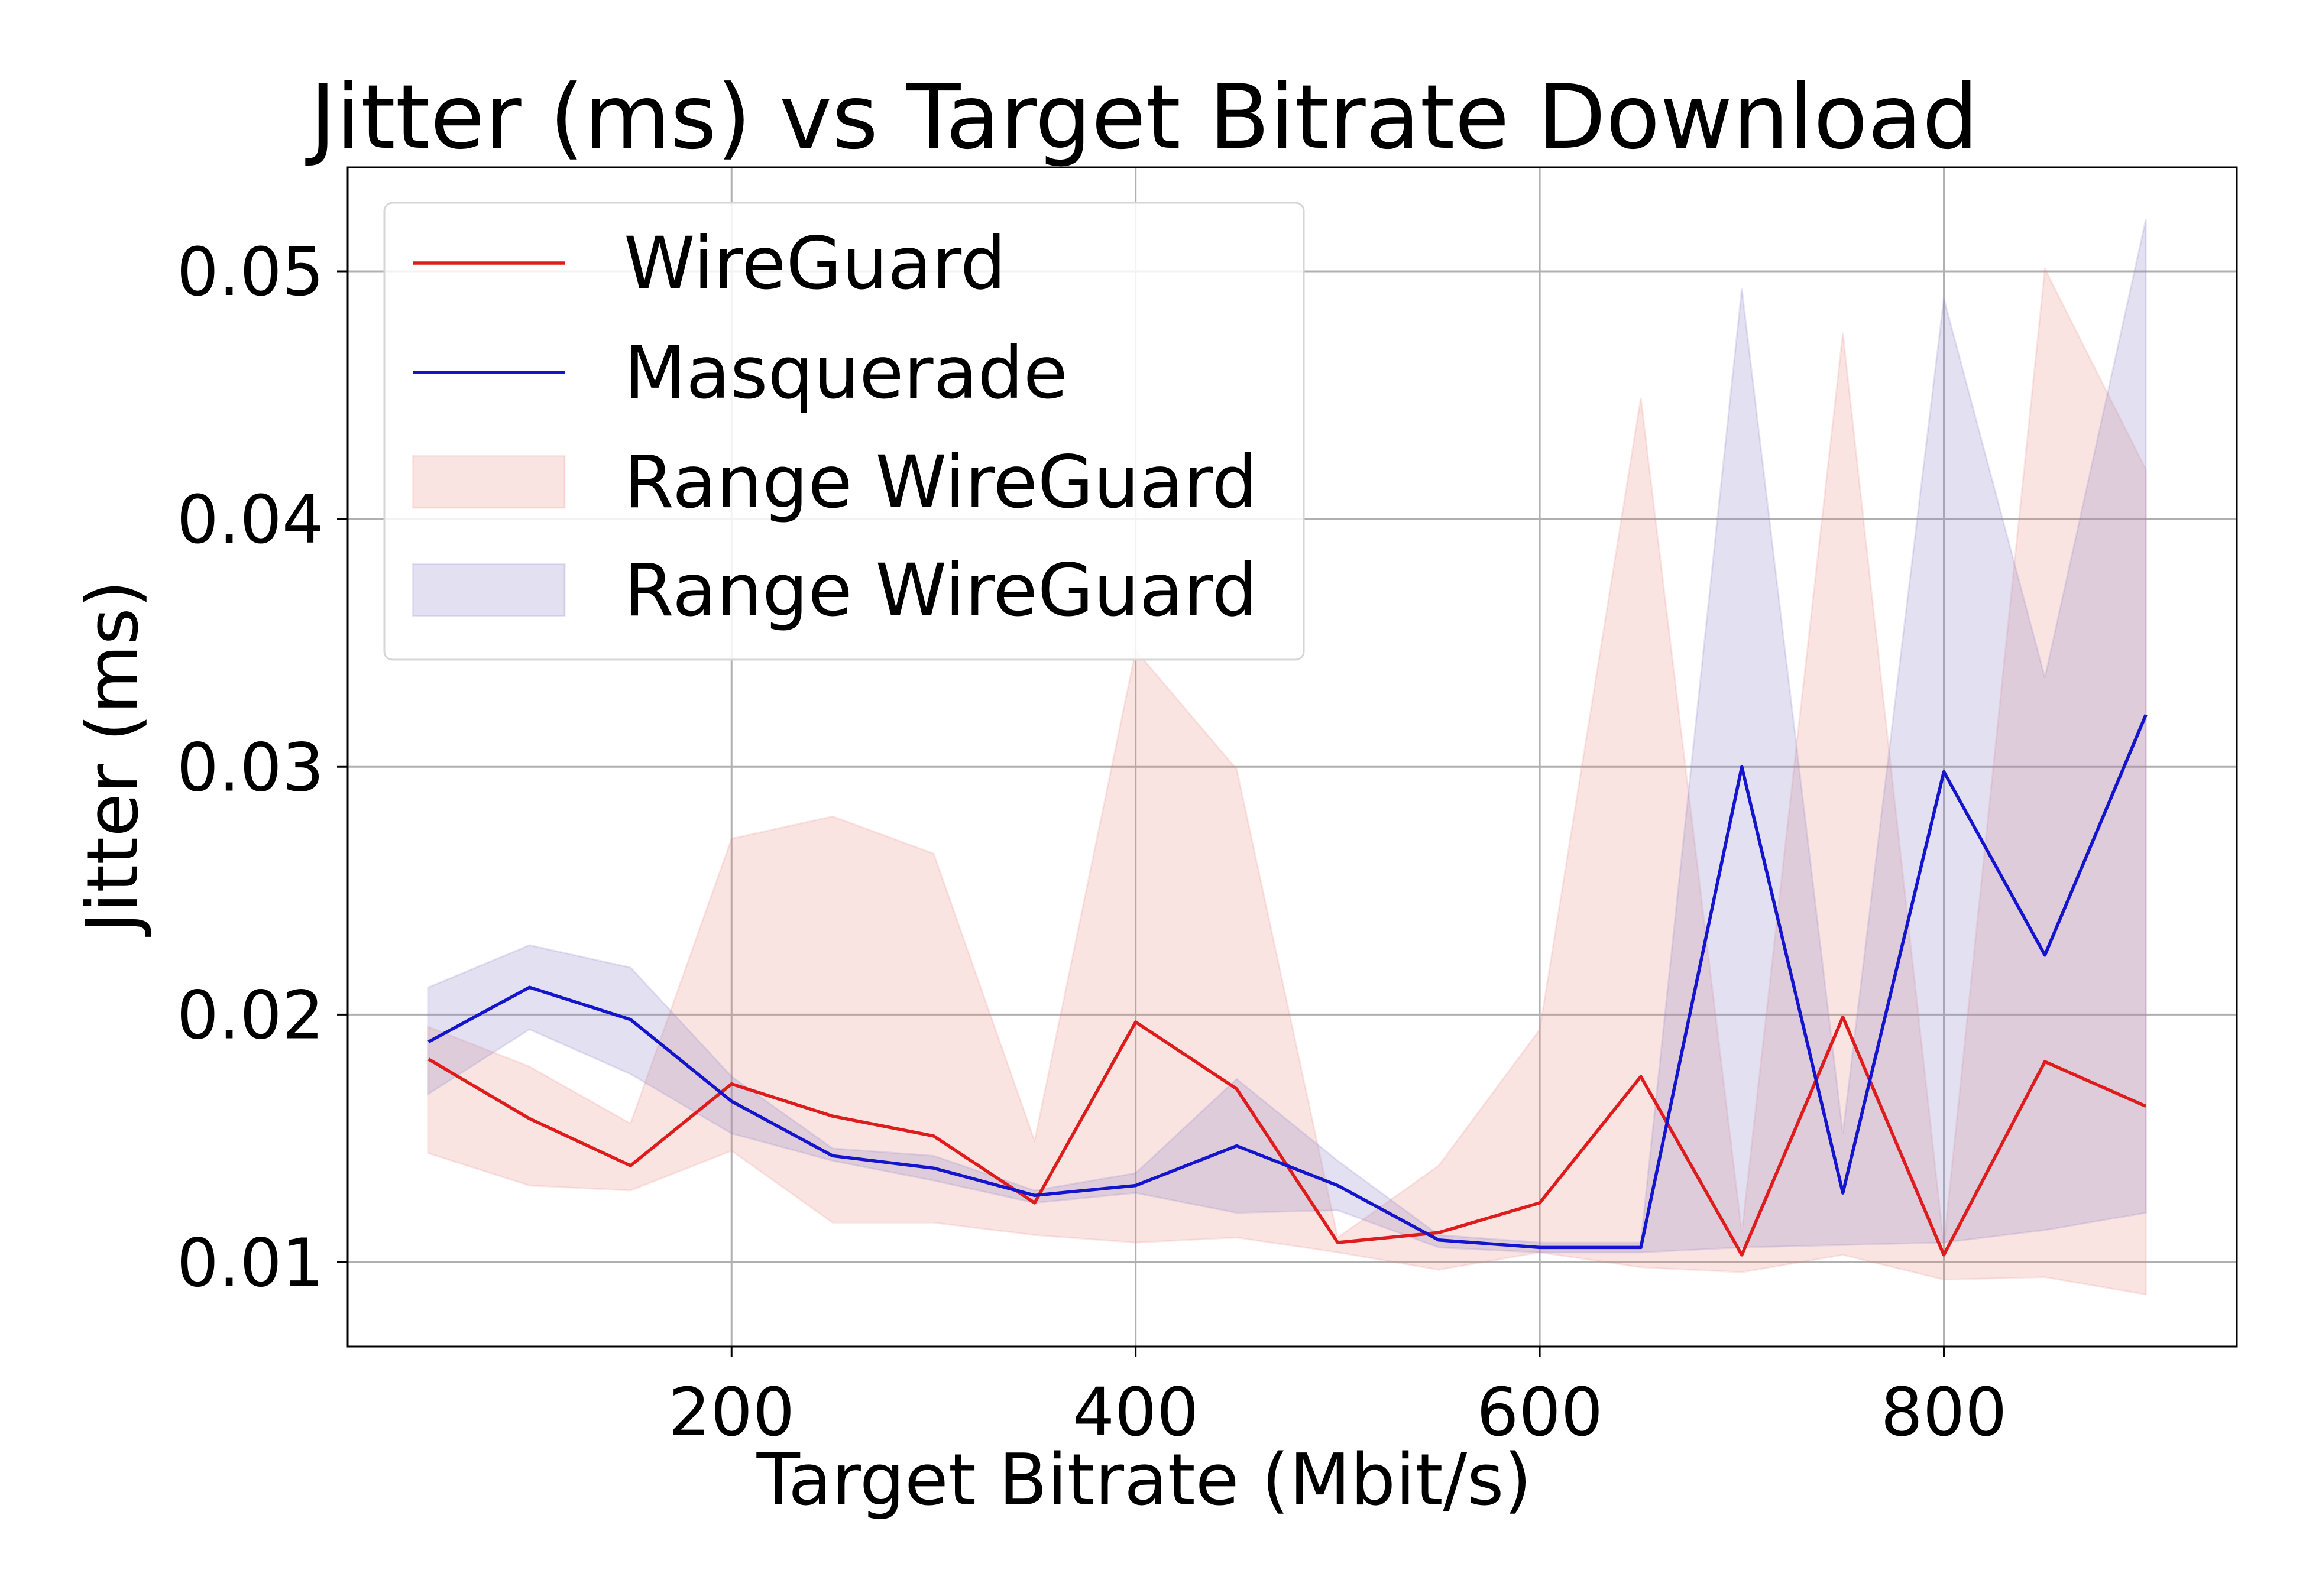 This screenshot has height=1596, width=2306. I want to click on y-tick-label: 0.02, so click(250, 1016).